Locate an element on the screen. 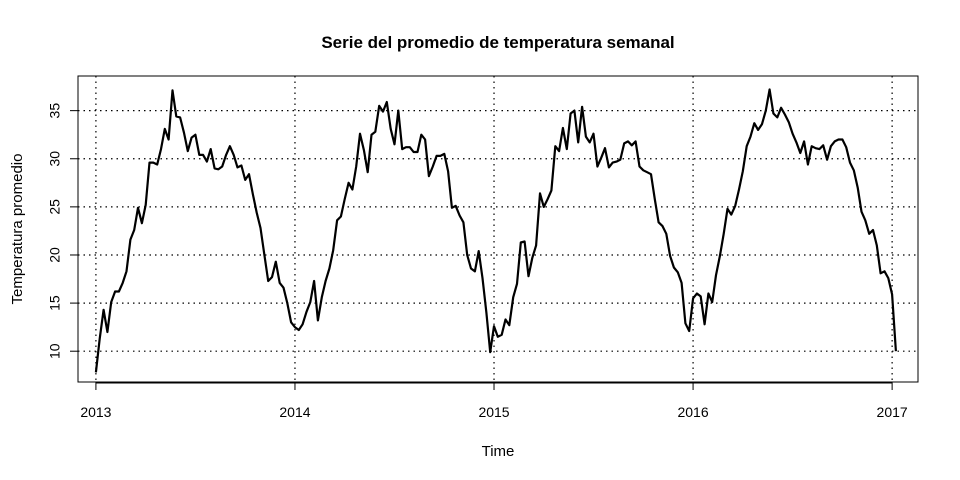  x-tick-label: 2015 is located at coordinates (493, 412).